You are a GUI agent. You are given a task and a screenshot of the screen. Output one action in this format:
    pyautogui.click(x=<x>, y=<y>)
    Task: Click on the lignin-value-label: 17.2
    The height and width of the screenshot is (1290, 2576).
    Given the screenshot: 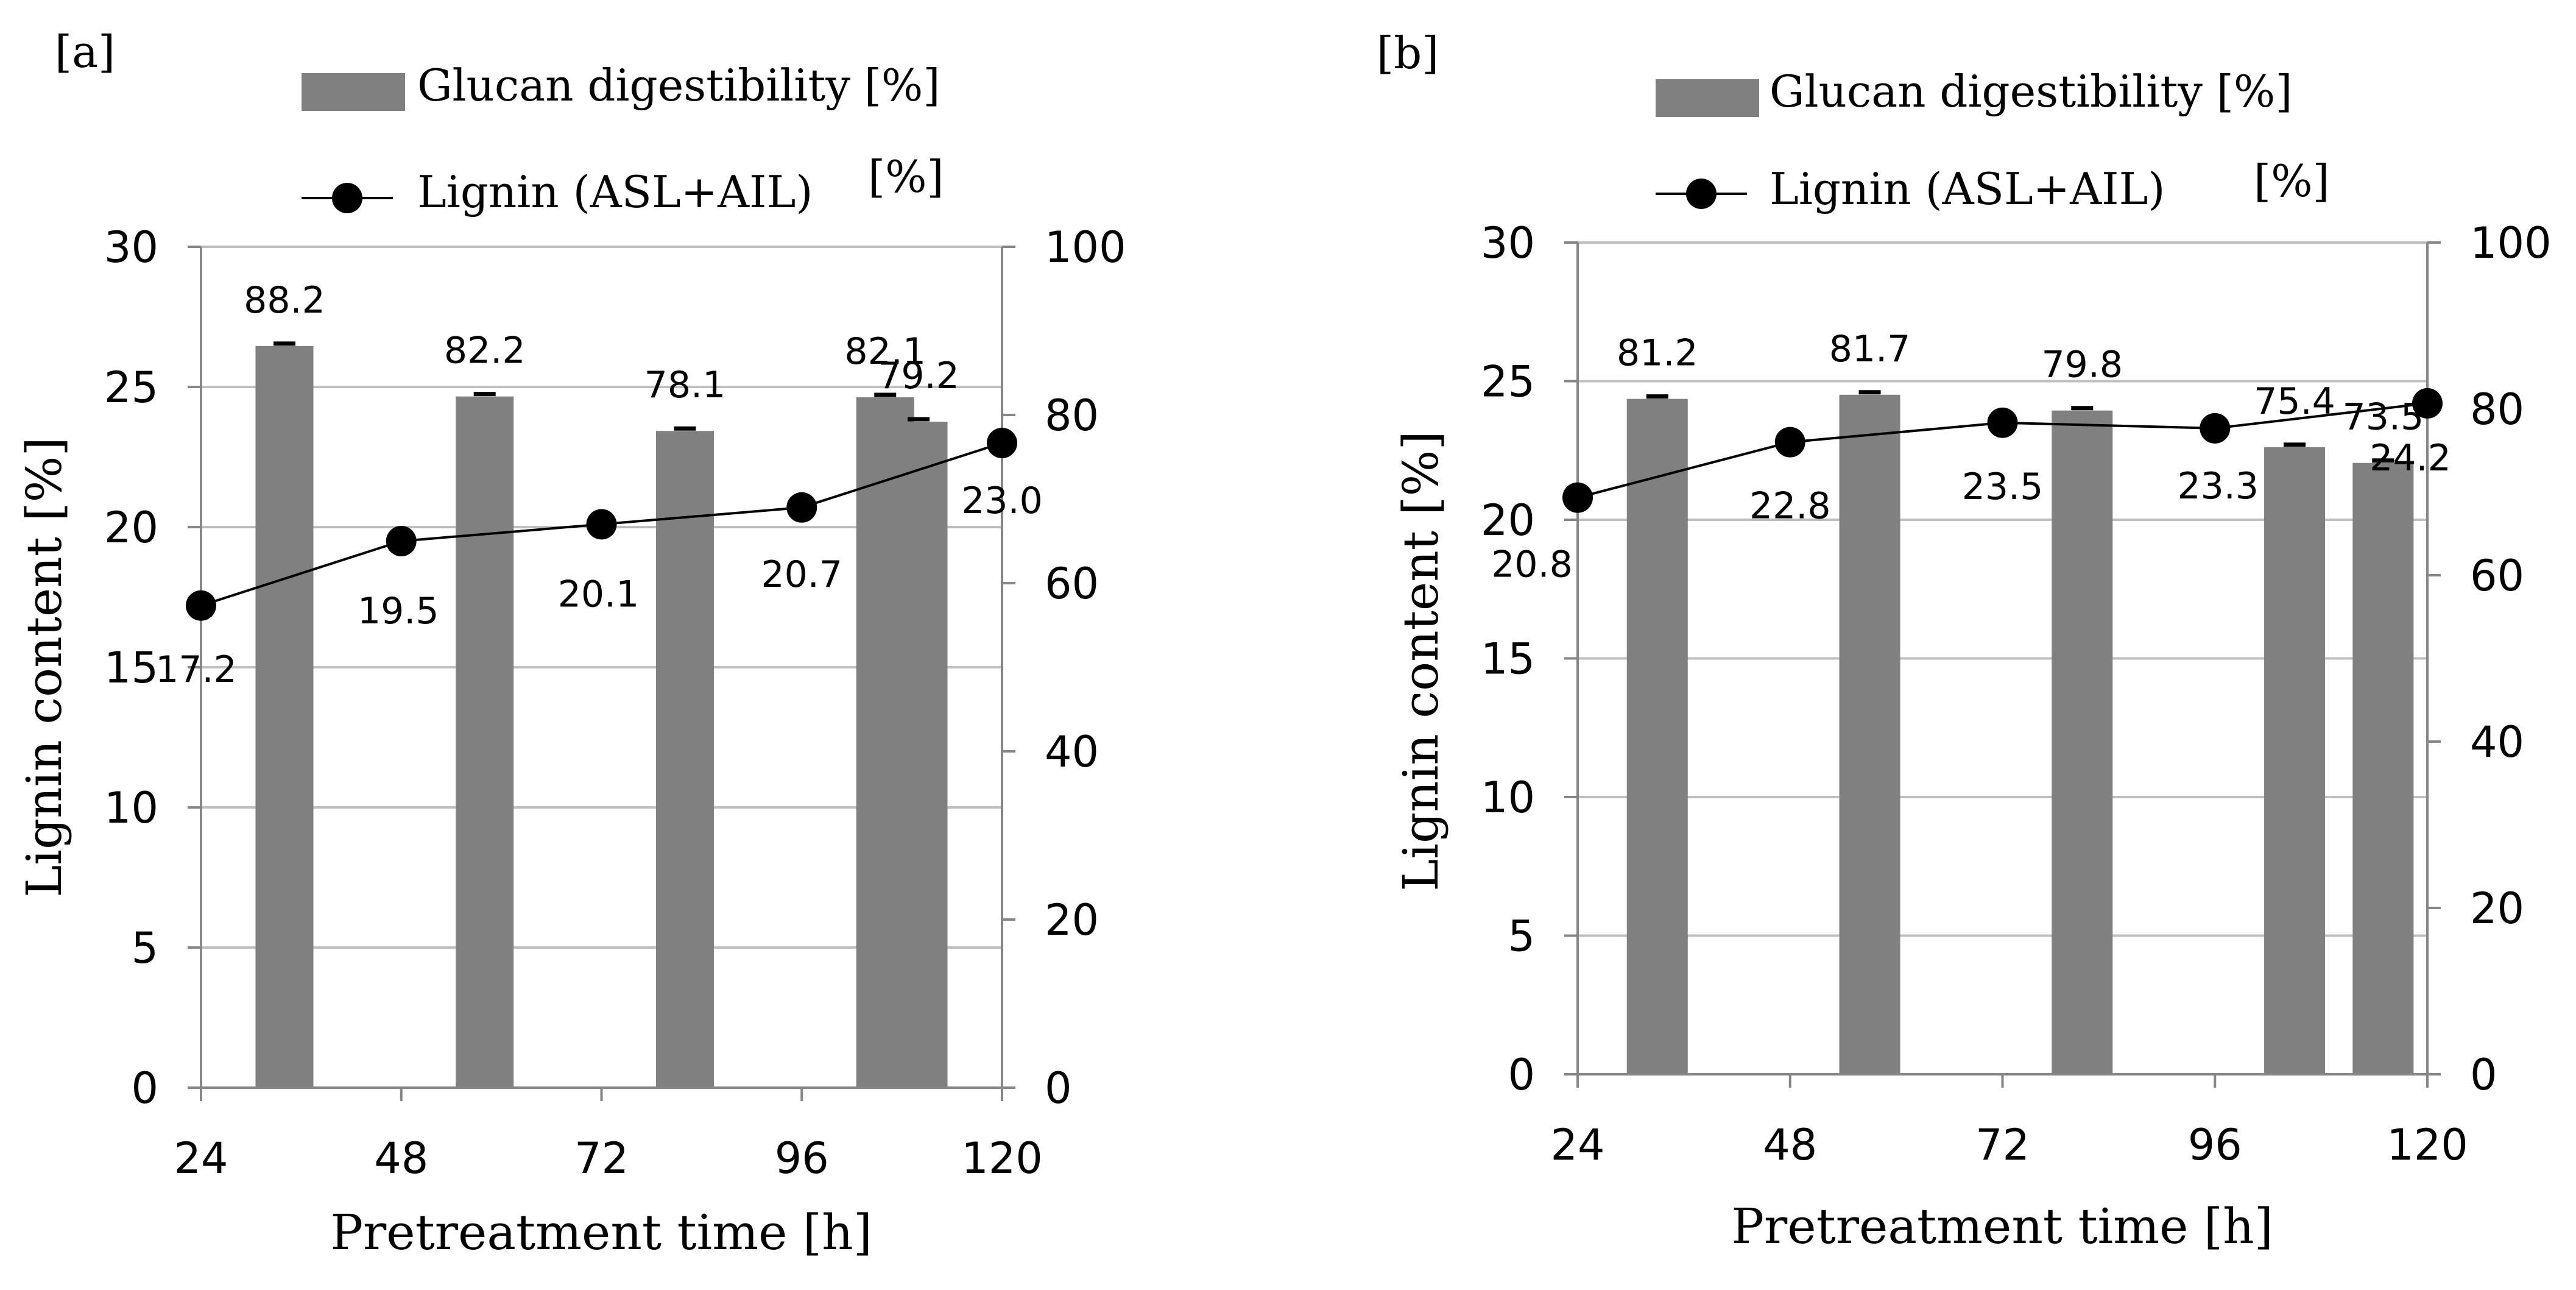 What is the action you would take?
    pyautogui.click(x=196, y=669)
    